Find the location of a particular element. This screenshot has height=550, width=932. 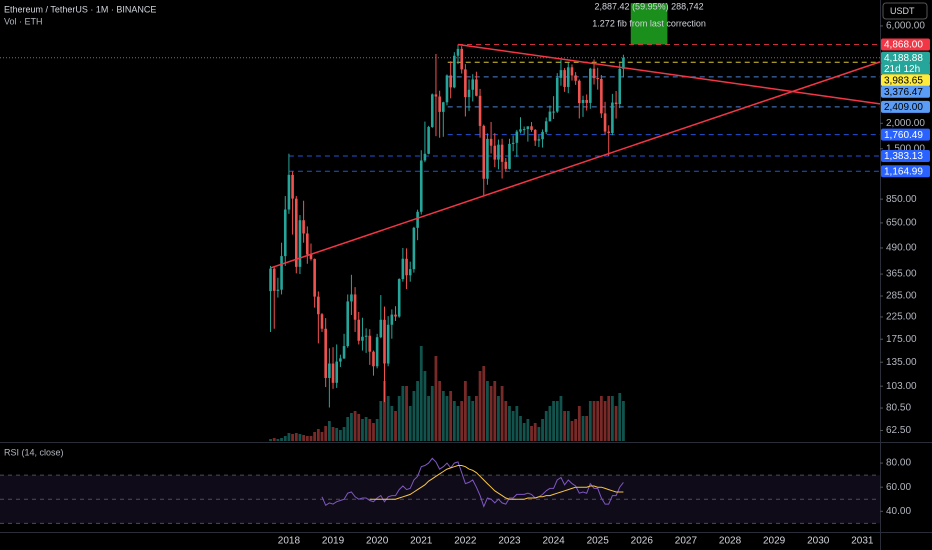

y-tick-label: 365.00 is located at coordinates (901, 274).